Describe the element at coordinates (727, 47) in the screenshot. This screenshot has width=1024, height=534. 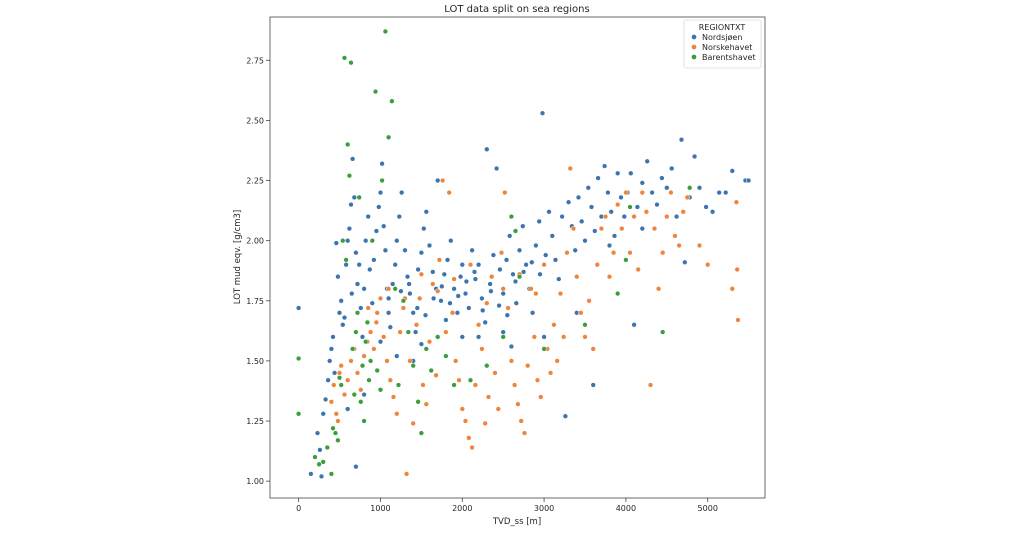
I see `legend-label: Norskehavet` at that location.